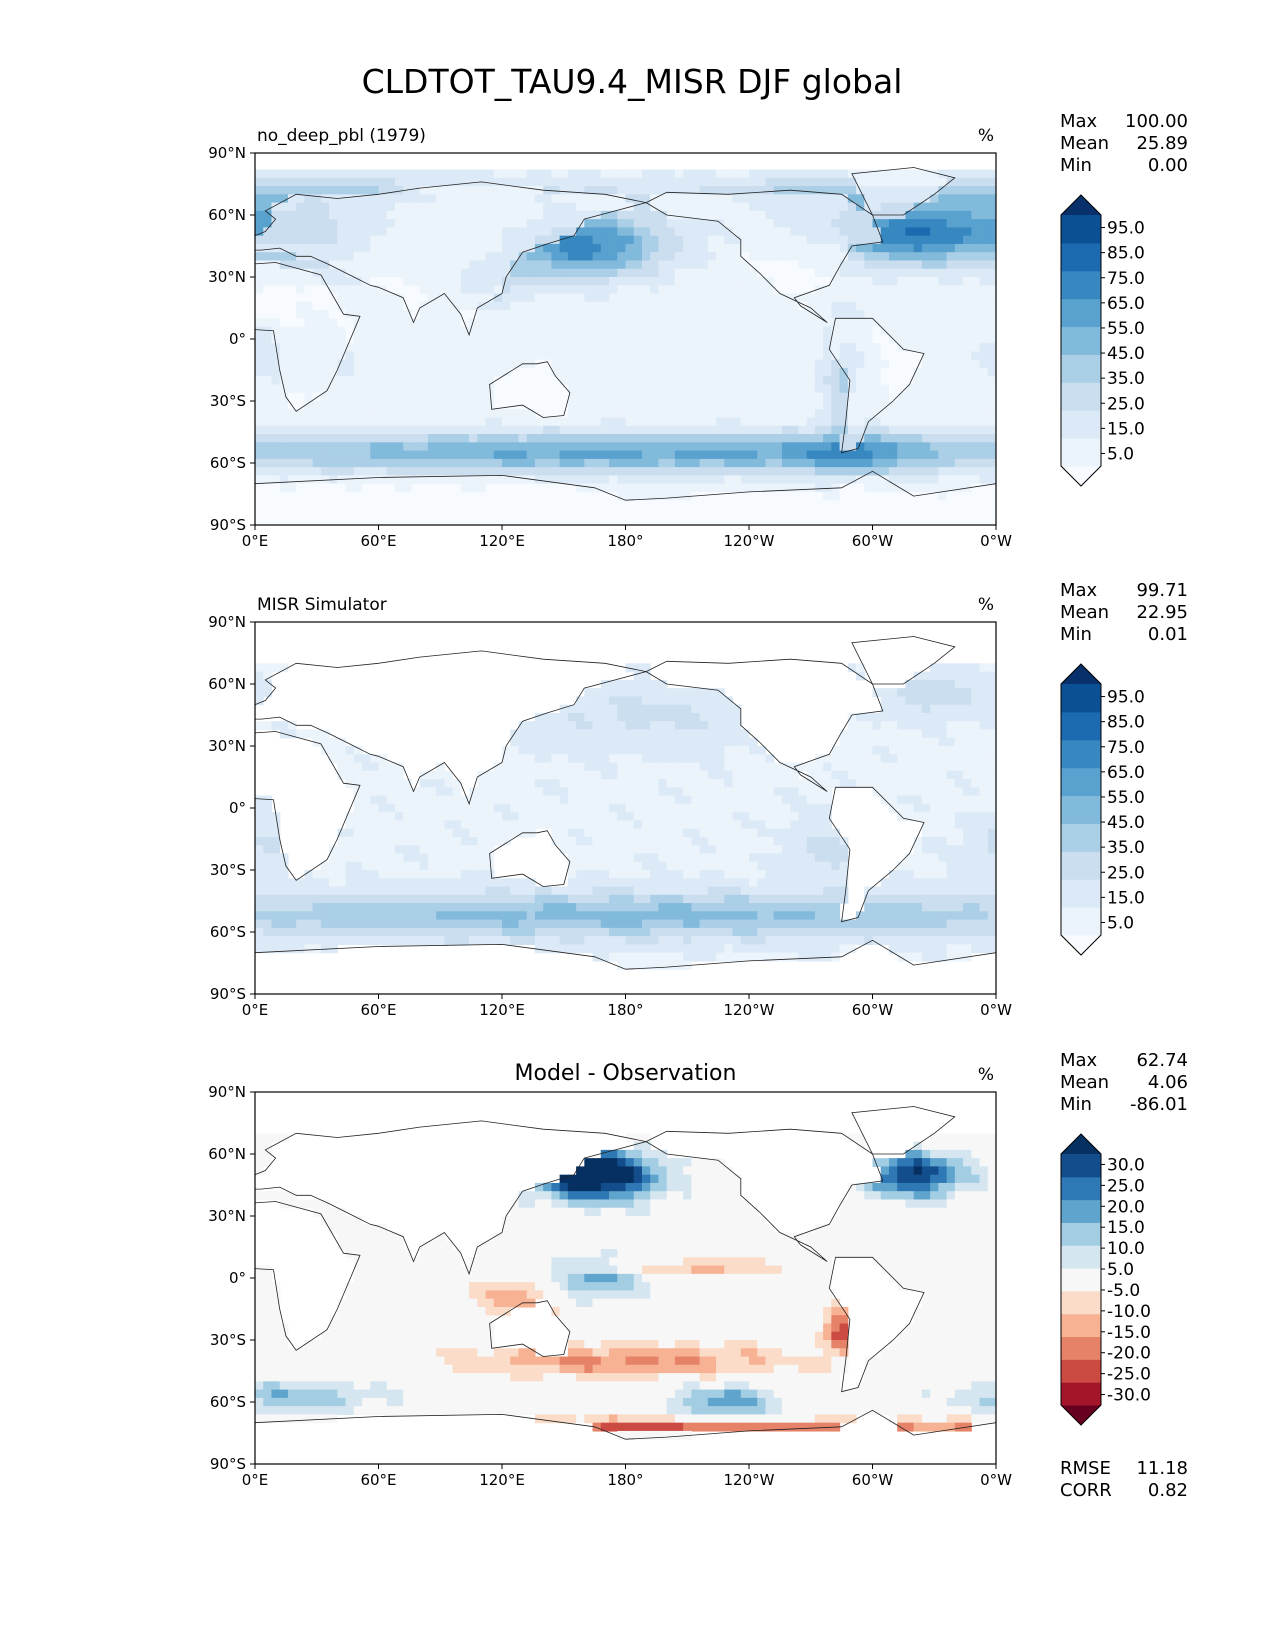  Describe the element at coordinates (1126, 304) in the screenshot. I see `colorbar-tick-label: 65.0` at that location.